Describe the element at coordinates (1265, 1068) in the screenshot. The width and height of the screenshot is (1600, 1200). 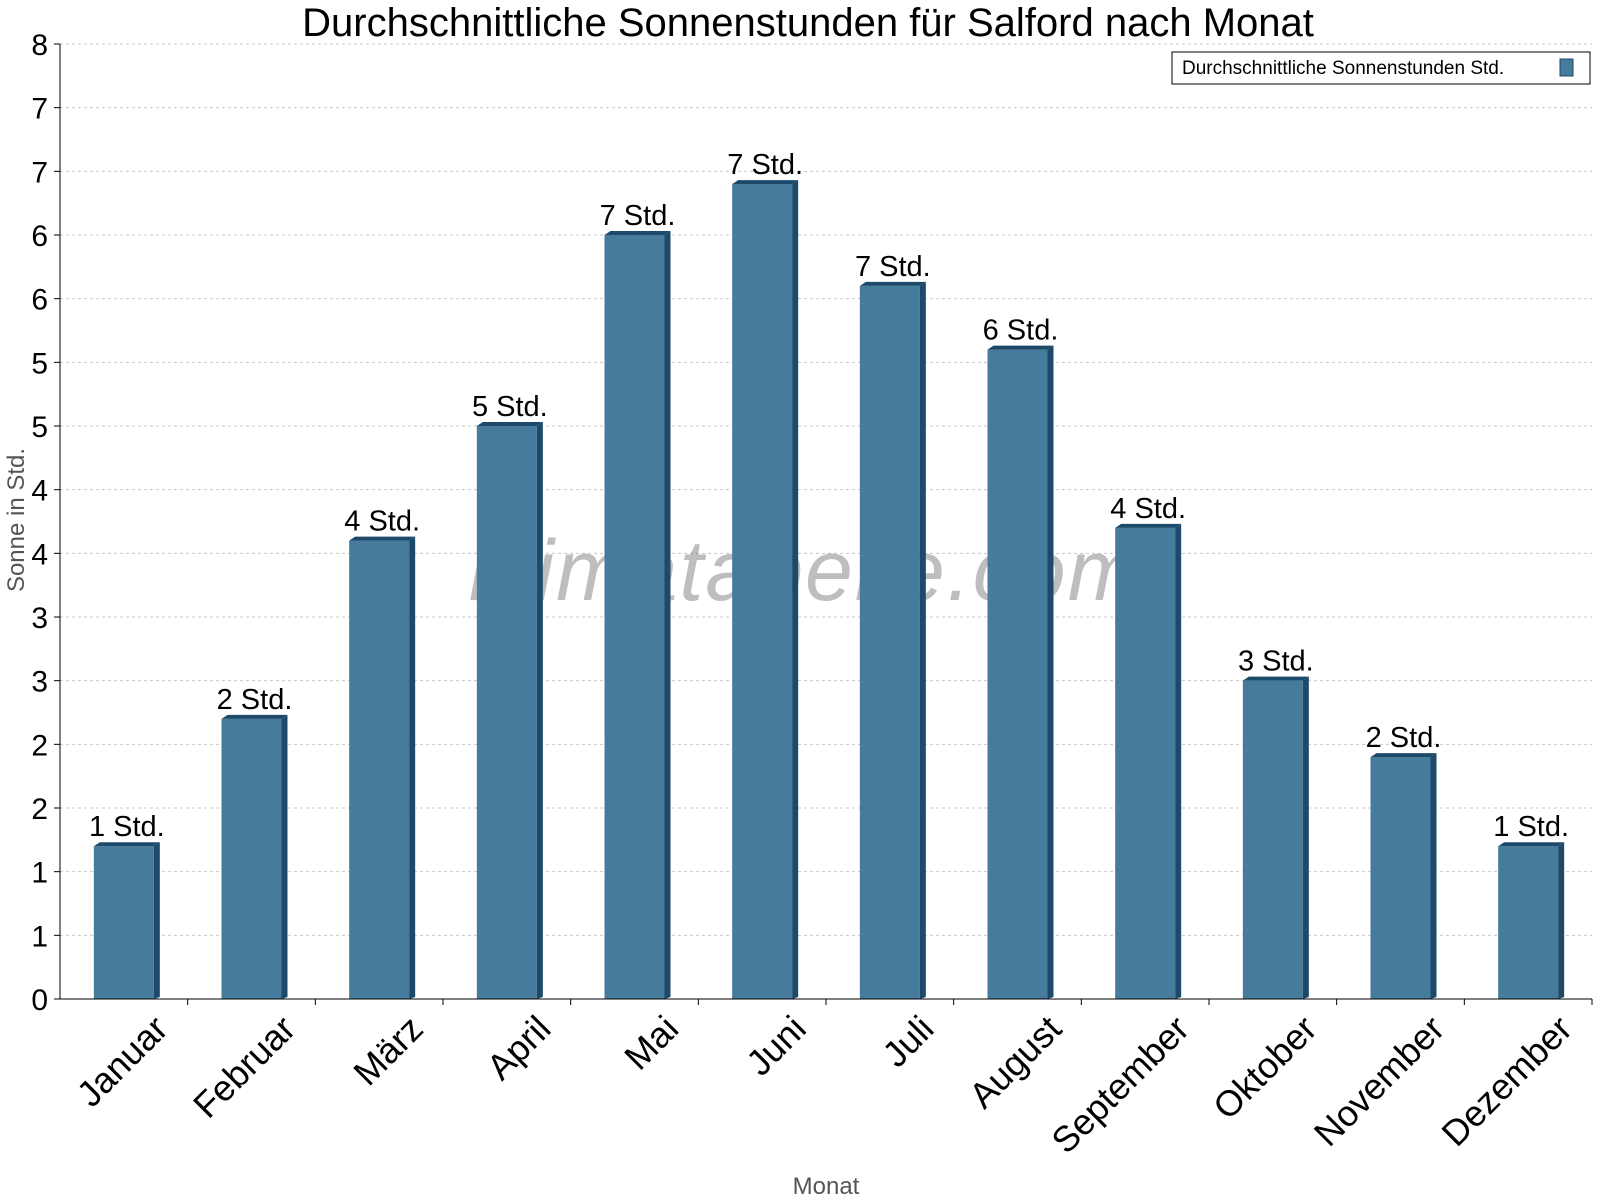
I see `x-tick-label: Oktober` at that location.